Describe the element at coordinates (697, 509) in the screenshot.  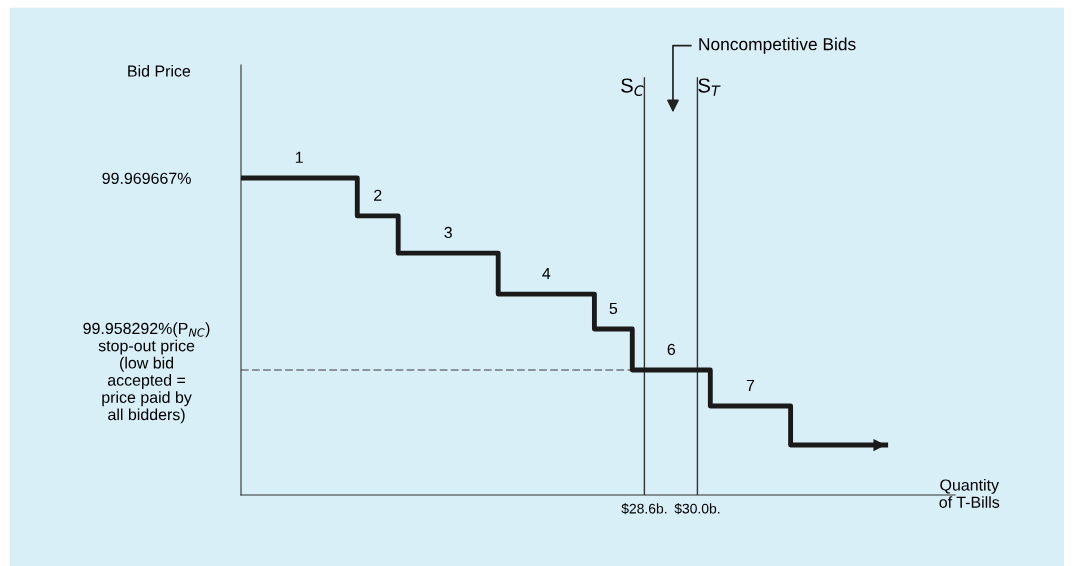
I see `x-tick-label: $30.0b.` at that location.